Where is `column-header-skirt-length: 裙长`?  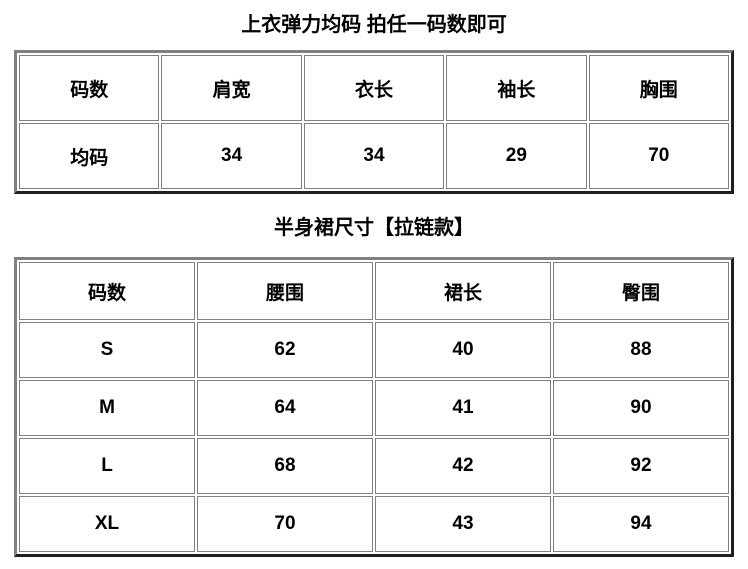 column-header-skirt-length: 裙长 is located at coordinates (463, 291).